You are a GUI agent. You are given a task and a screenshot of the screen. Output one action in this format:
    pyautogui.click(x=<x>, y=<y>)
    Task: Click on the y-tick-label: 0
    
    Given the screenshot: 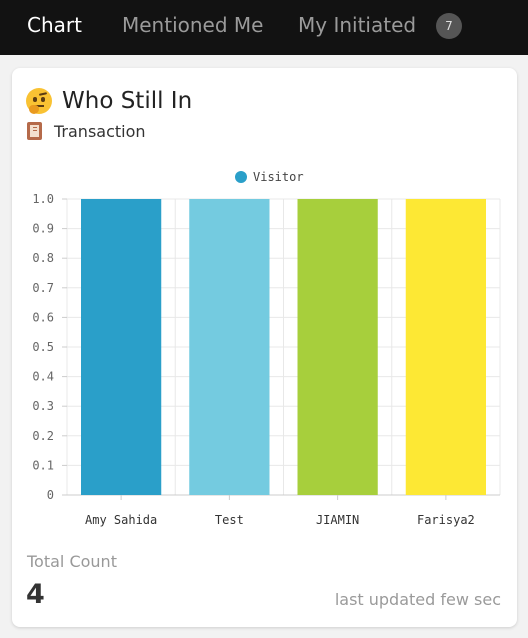 What is the action you would take?
    pyautogui.click(x=50, y=495)
    